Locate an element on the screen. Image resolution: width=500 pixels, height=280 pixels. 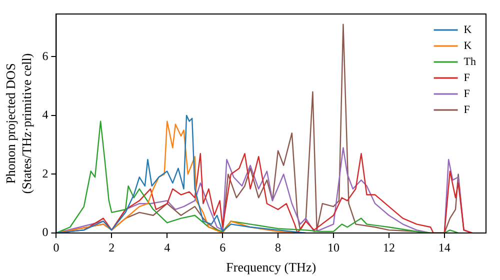
y-tick-label: 6 is located at coordinates (45, 55).